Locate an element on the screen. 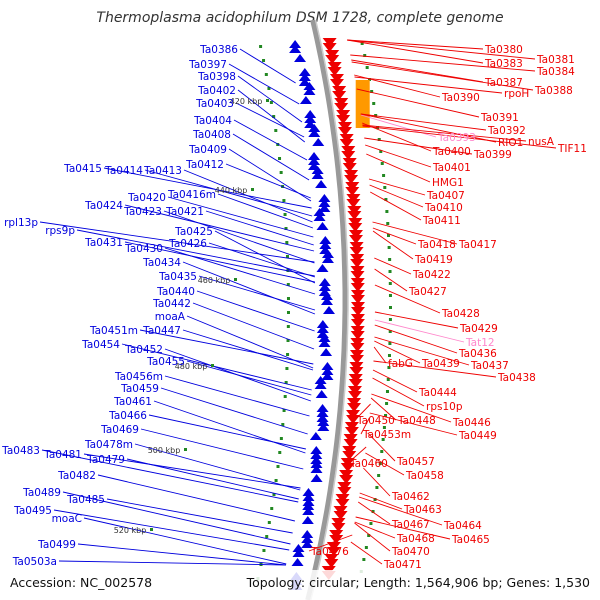 Image resolution: width=600 pixels, height=600 pixels. reverse-gene-label: Ta0460 is located at coordinates (368, 464).